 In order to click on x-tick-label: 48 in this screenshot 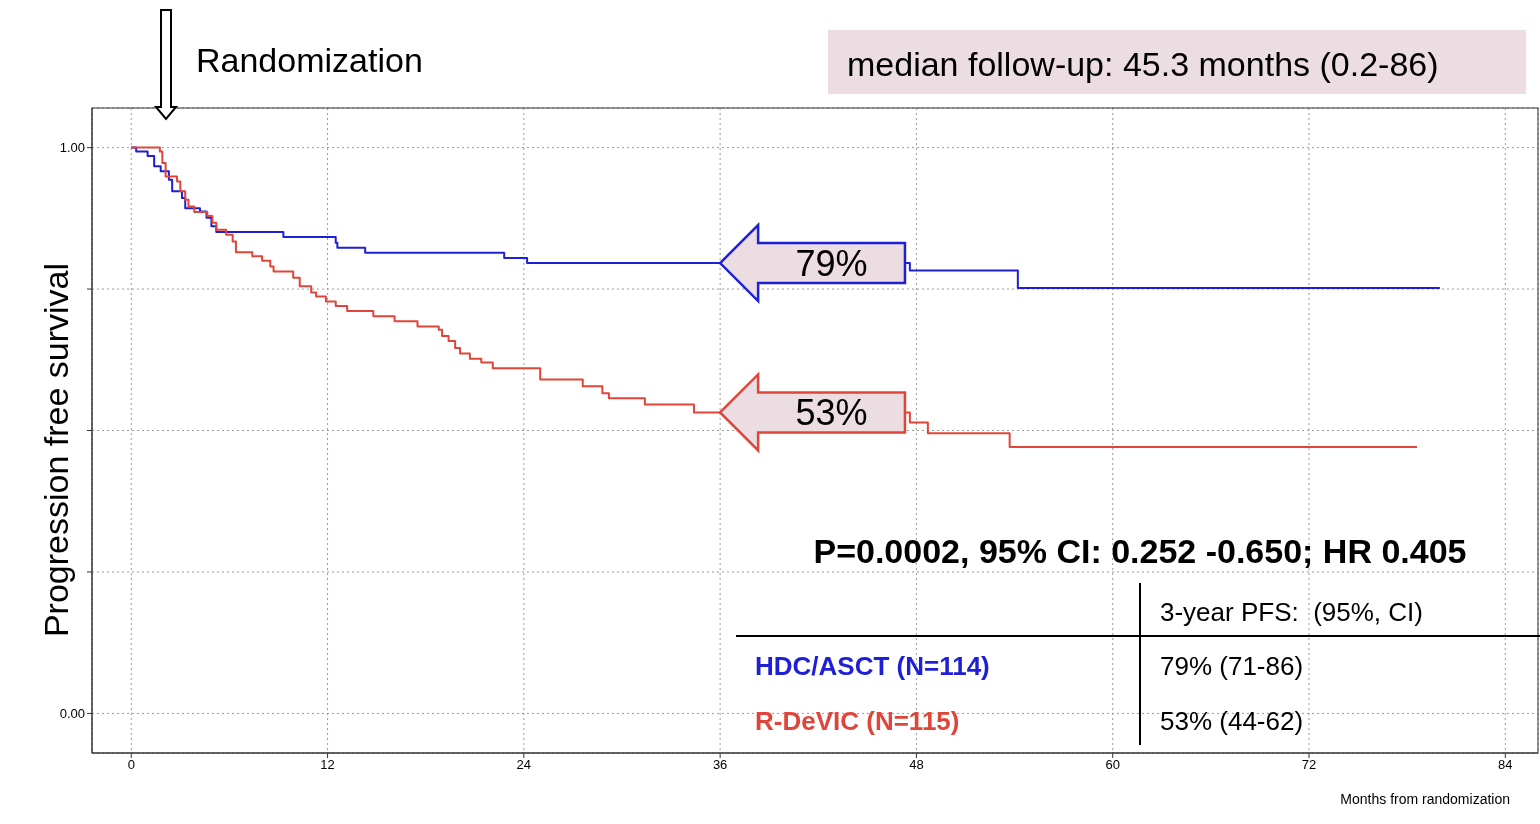, I will do `click(916, 765)`.